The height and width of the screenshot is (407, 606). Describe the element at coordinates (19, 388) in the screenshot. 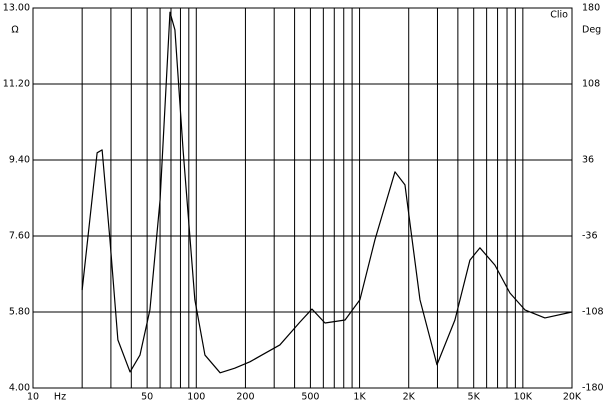

I see `y-tick-label: 4.00` at that location.